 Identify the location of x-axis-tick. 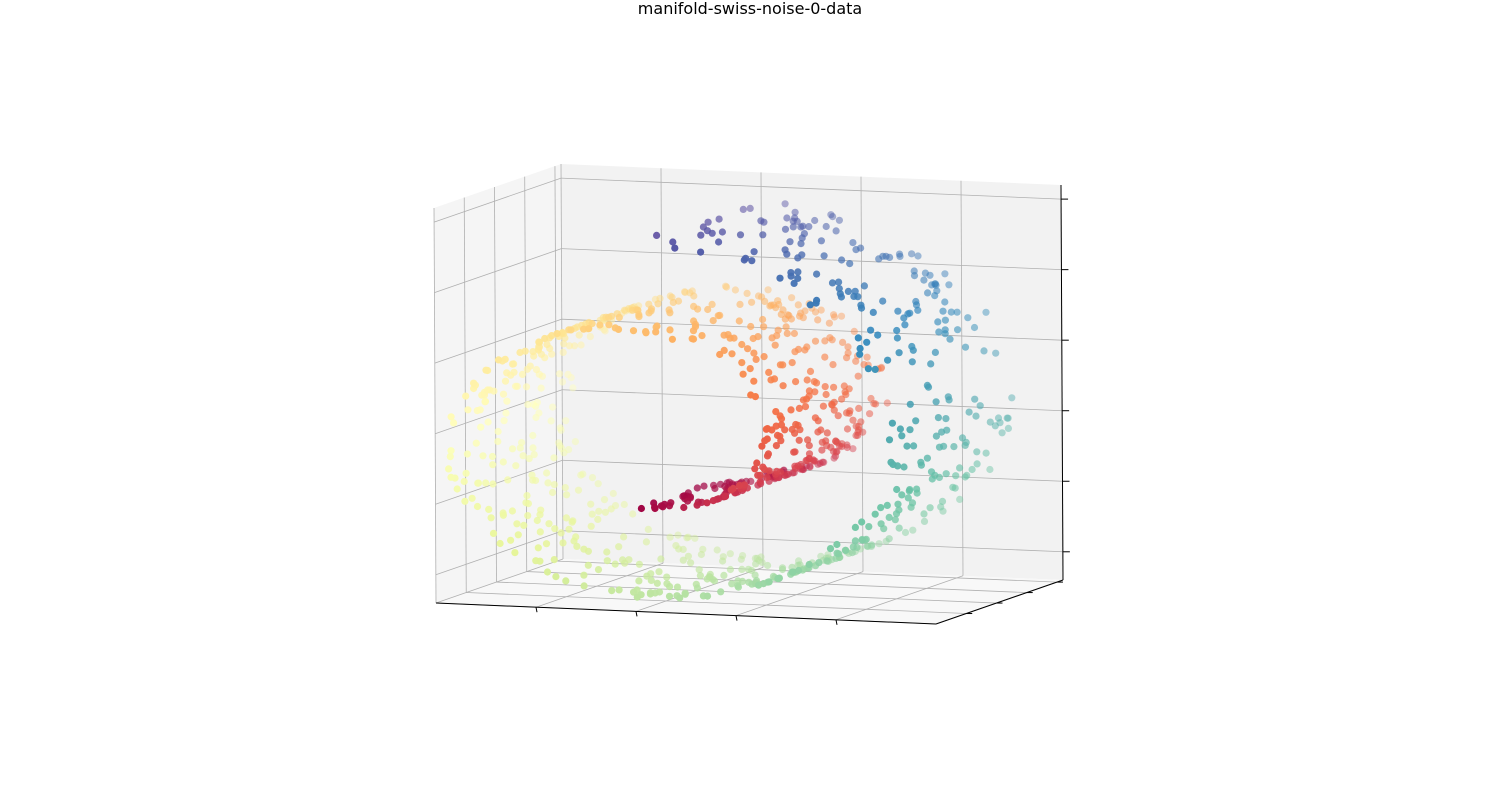
(536, 610).